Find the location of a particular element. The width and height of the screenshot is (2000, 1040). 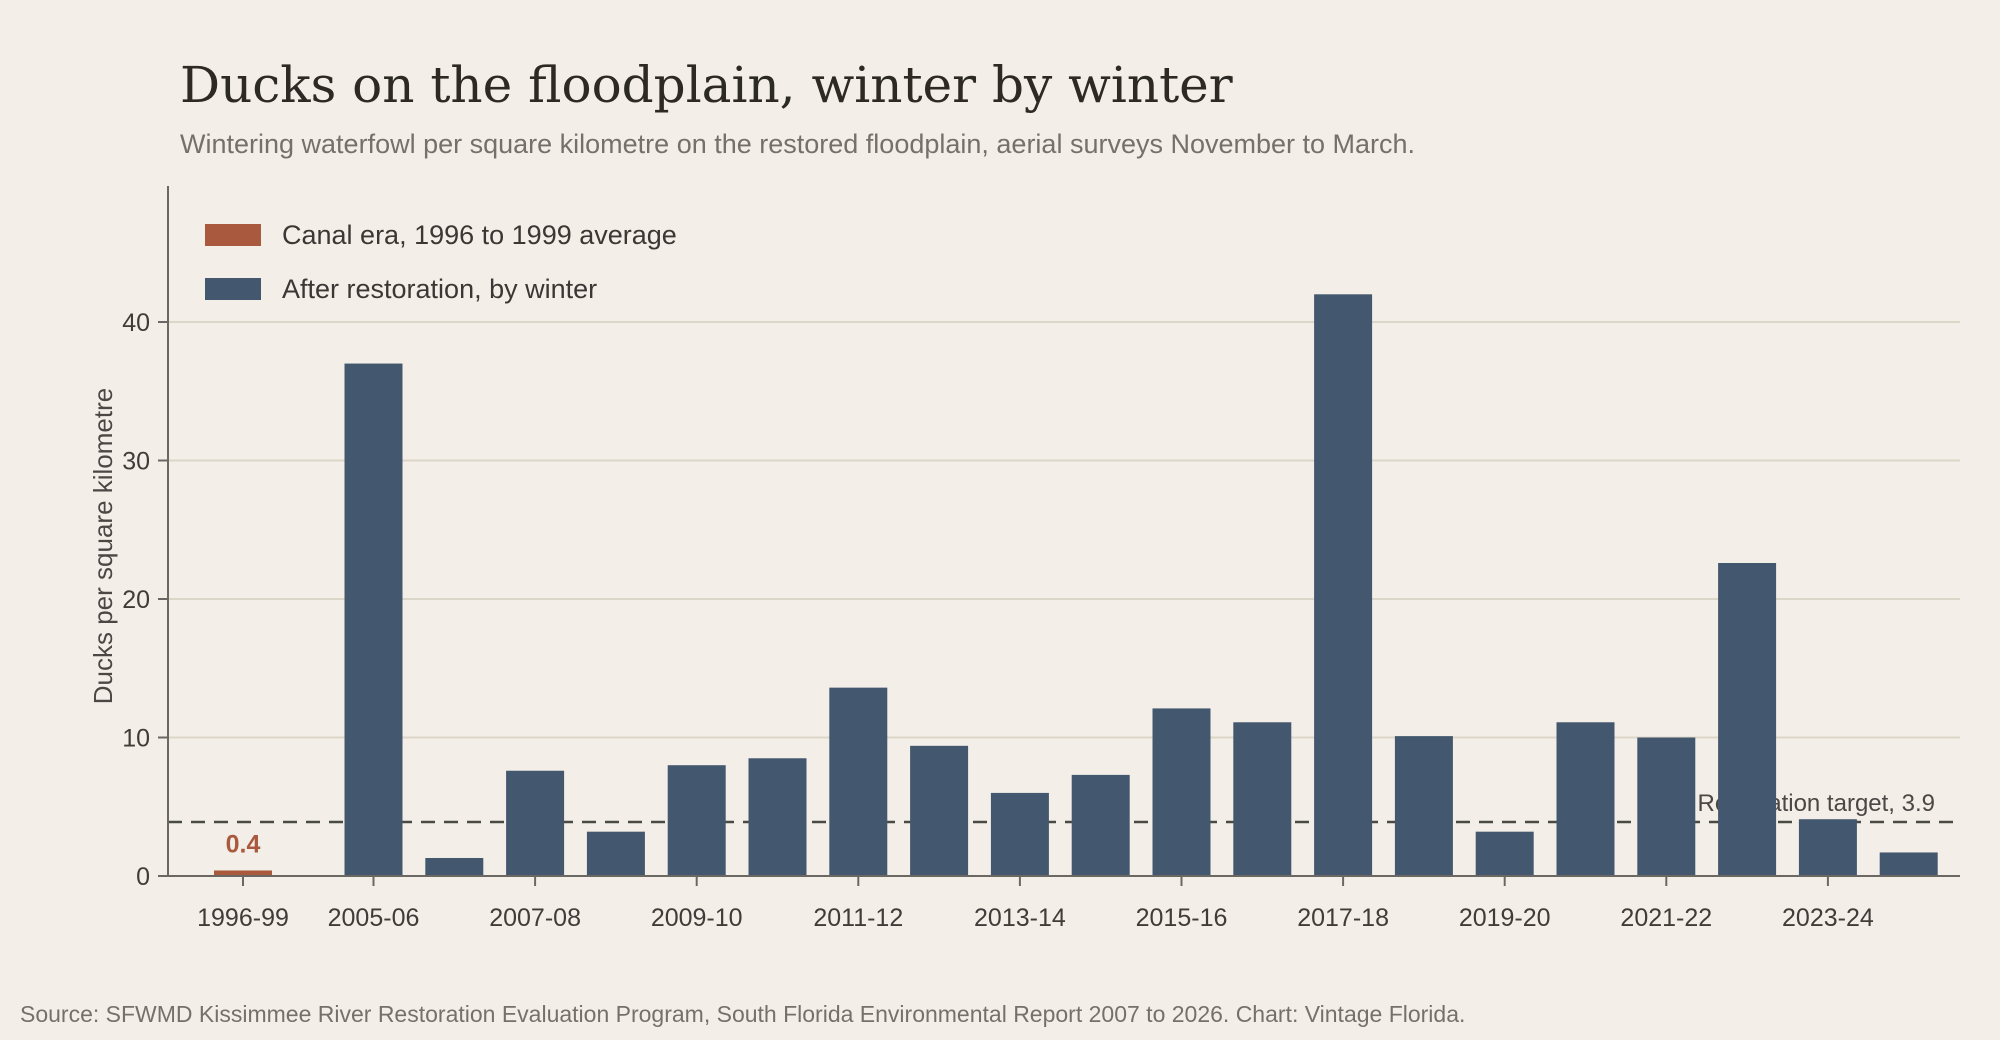

x-tick-label: 2009-10 is located at coordinates (697, 918).